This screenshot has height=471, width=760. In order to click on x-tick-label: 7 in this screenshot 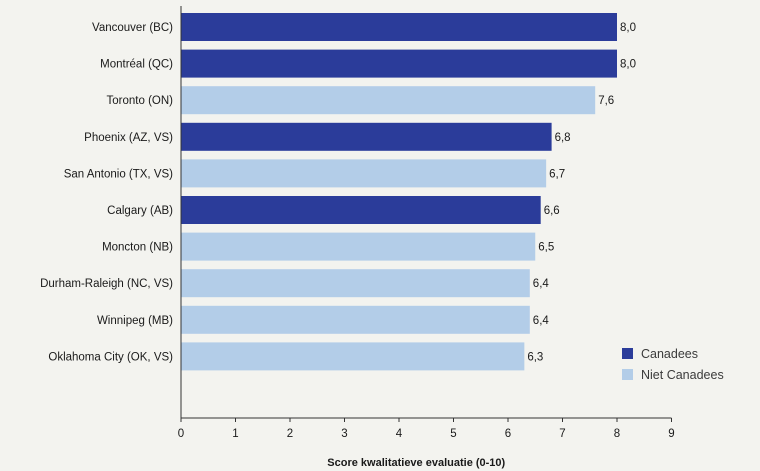, I will do `click(562, 434)`.